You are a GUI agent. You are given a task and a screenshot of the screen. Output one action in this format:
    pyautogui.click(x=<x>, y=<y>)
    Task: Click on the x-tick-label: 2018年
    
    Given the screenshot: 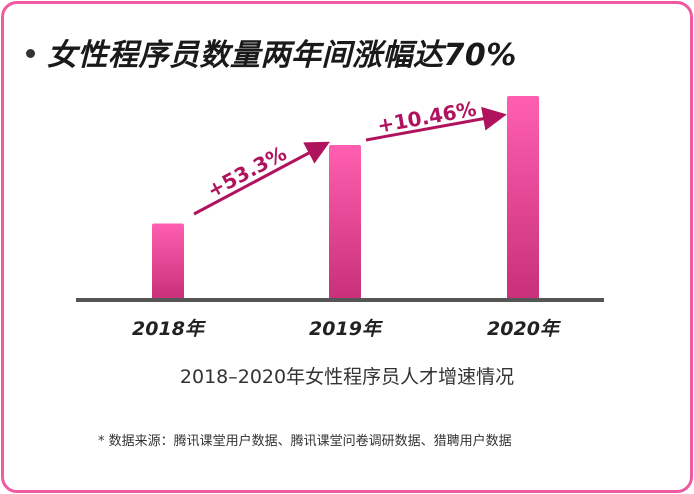 What is the action you would take?
    pyautogui.click(x=169, y=329)
    